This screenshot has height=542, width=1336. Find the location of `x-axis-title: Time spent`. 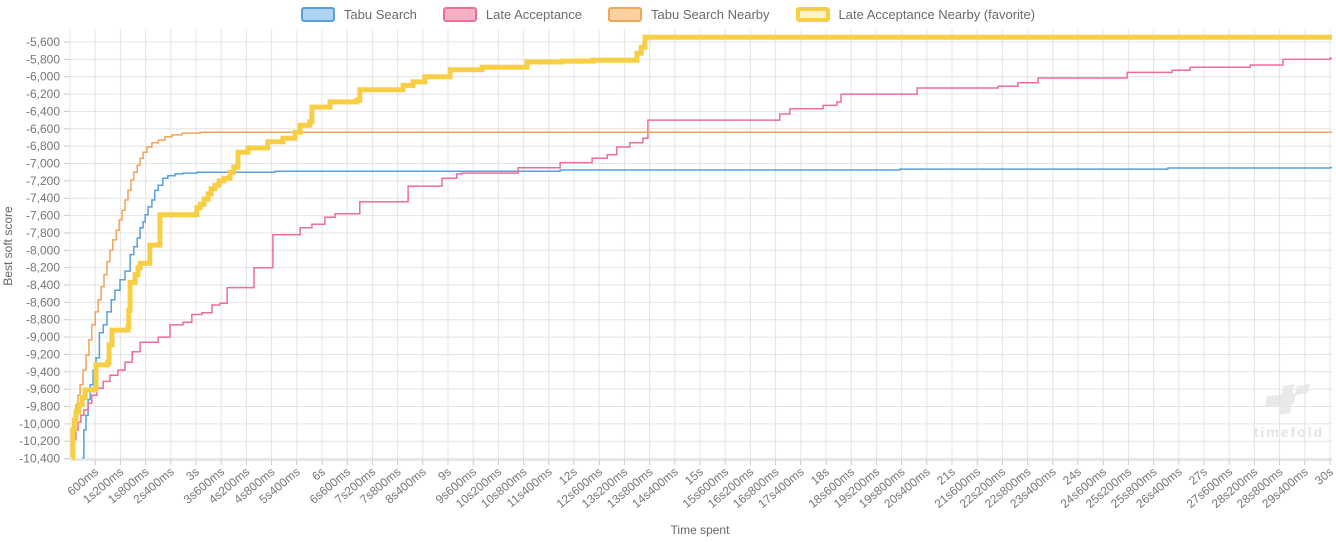

x-axis-title: Time spent is located at coordinates (701, 530).